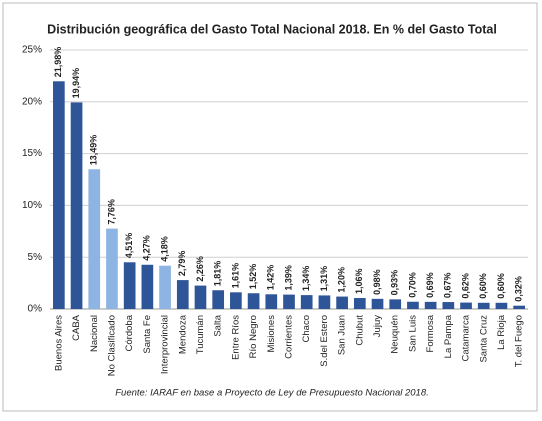  Describe the element at coordinates (271, 278) in the screenshot. I see `value-label: 1,42%` at that location.